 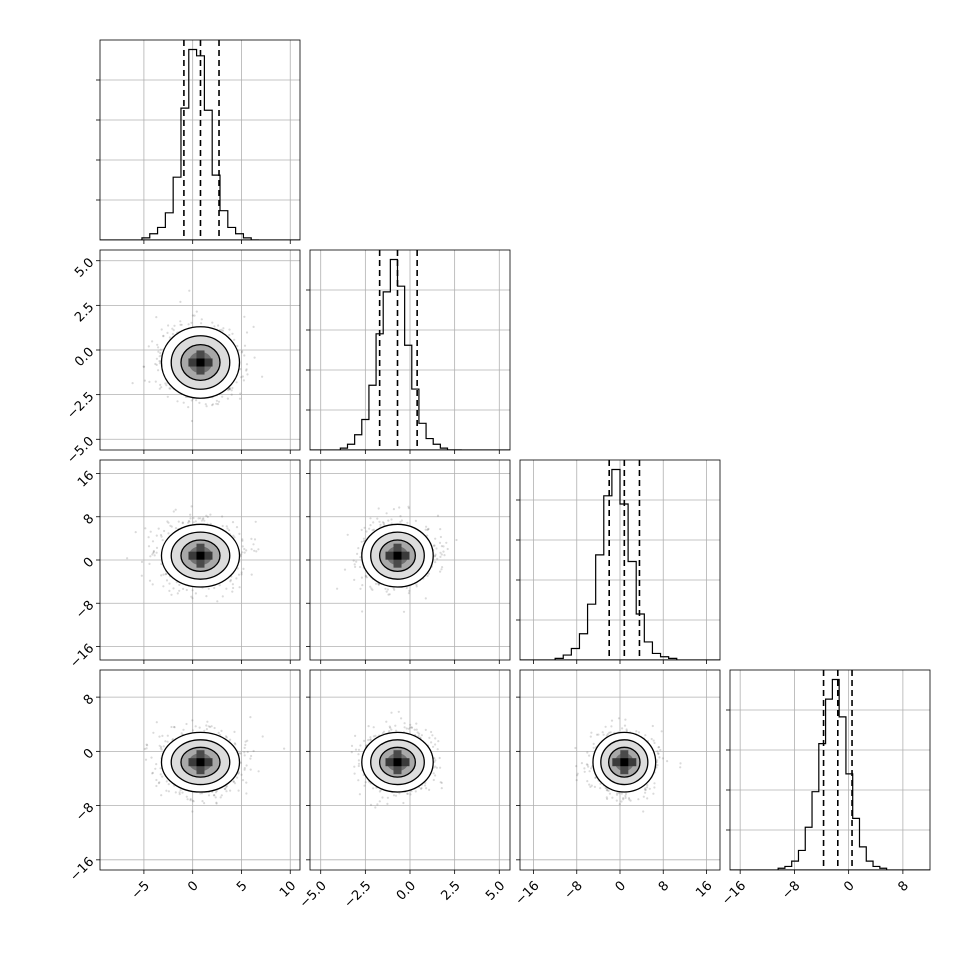 I want to click on y-tick-label-1: −8, so click(x=85, y=610).